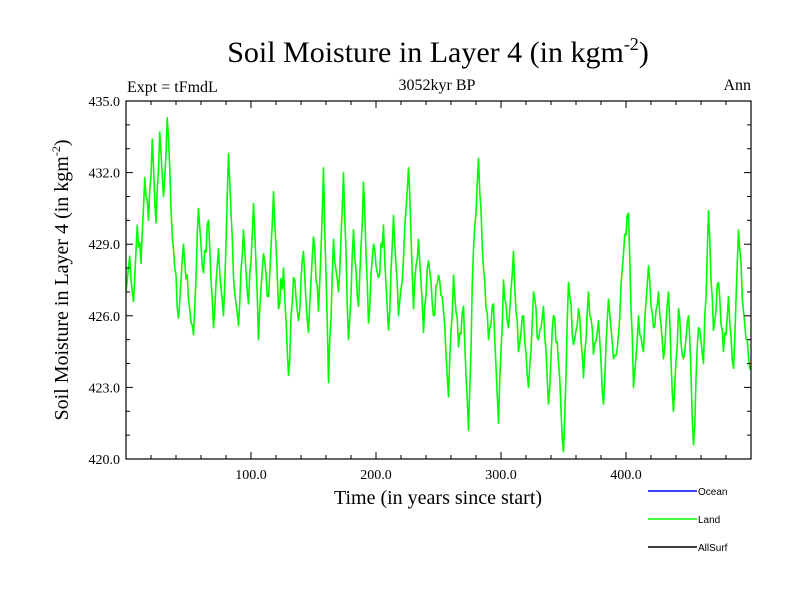  What do you see at coordinates (105, 317) in the screenshot?
I see `y-tick-label: 426.0` at bounding box center [105, 317].